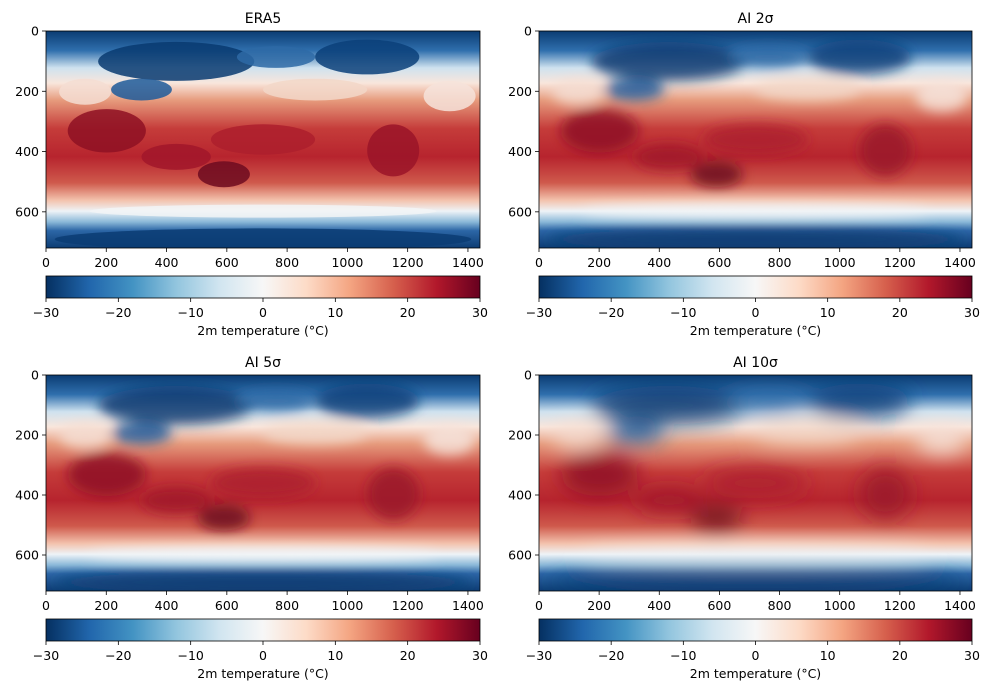  Describe the element at coordinates (263, 363) in the screenshot. I see `panel-title: AI 5σ` at that location.